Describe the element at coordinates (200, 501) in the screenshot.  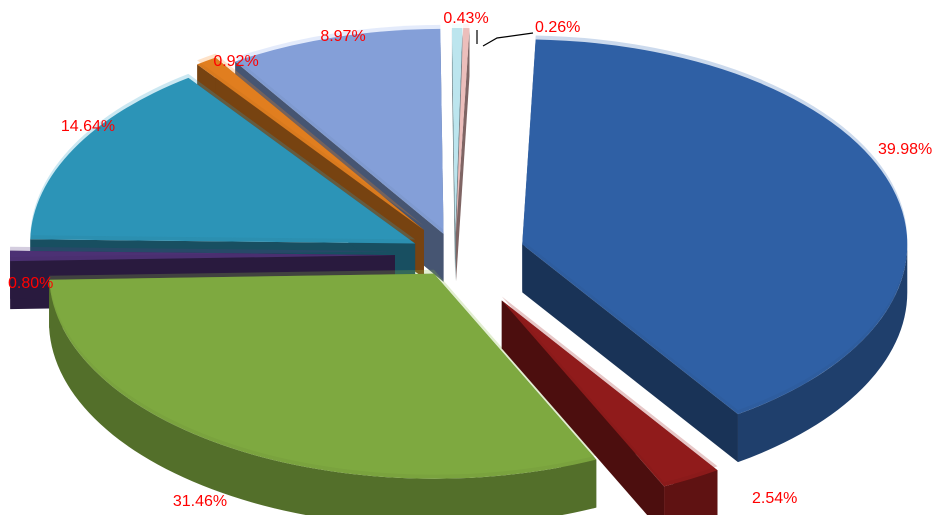
I see `pie-slice-label: 31.46%` at that location.